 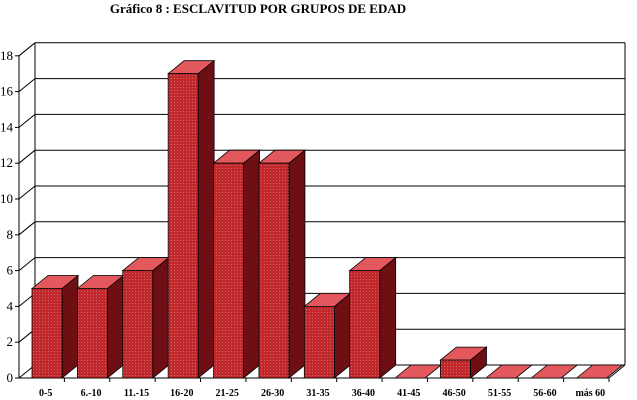 I want to click on x-tick-label: 11.-15, so click(x=136, y=393).